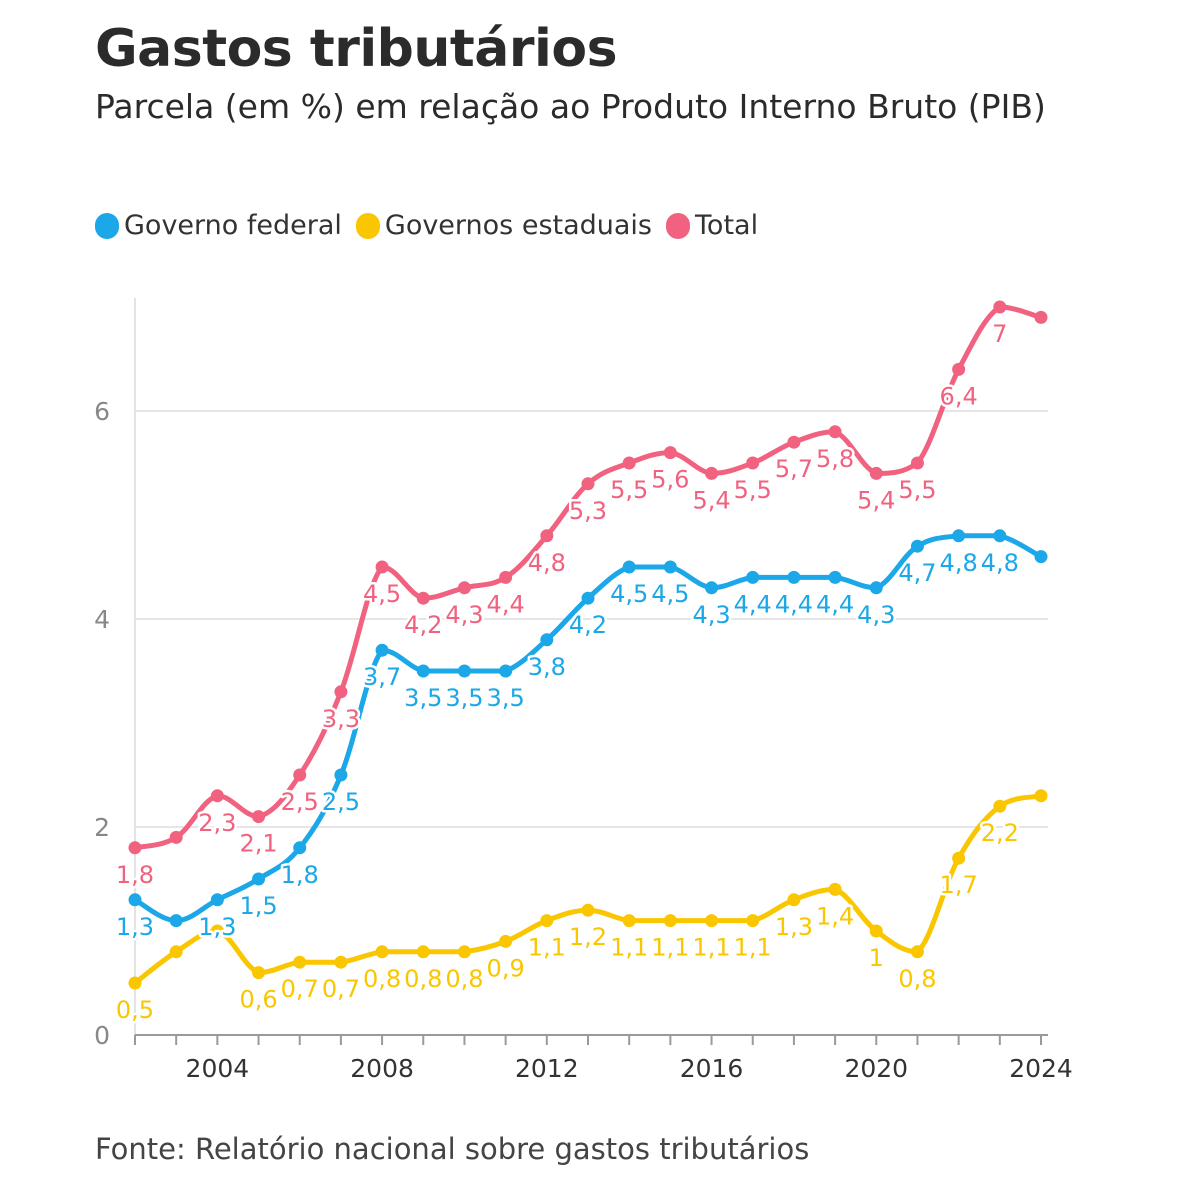  Describe the element at coordinates (382, 594) in the screenshot. I see `data-label-total: 4,5` at that location.